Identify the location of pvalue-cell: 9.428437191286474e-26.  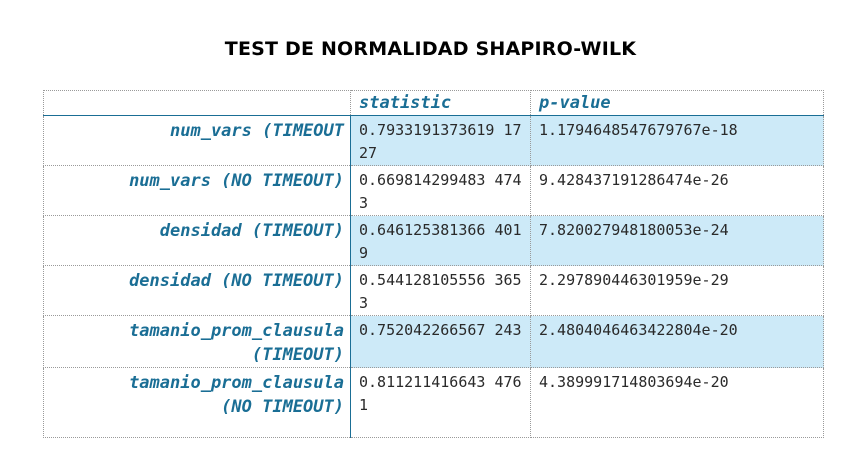
(677, 190).